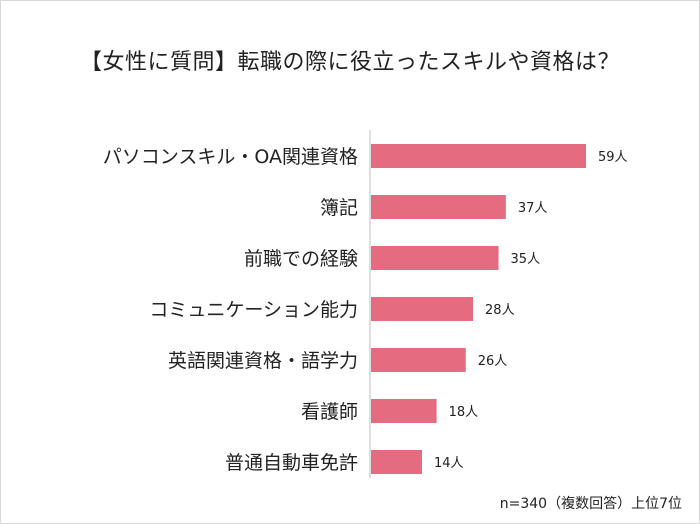 The image size is (700, 524). I want to click on value-label: 26人, so click(493, 361).